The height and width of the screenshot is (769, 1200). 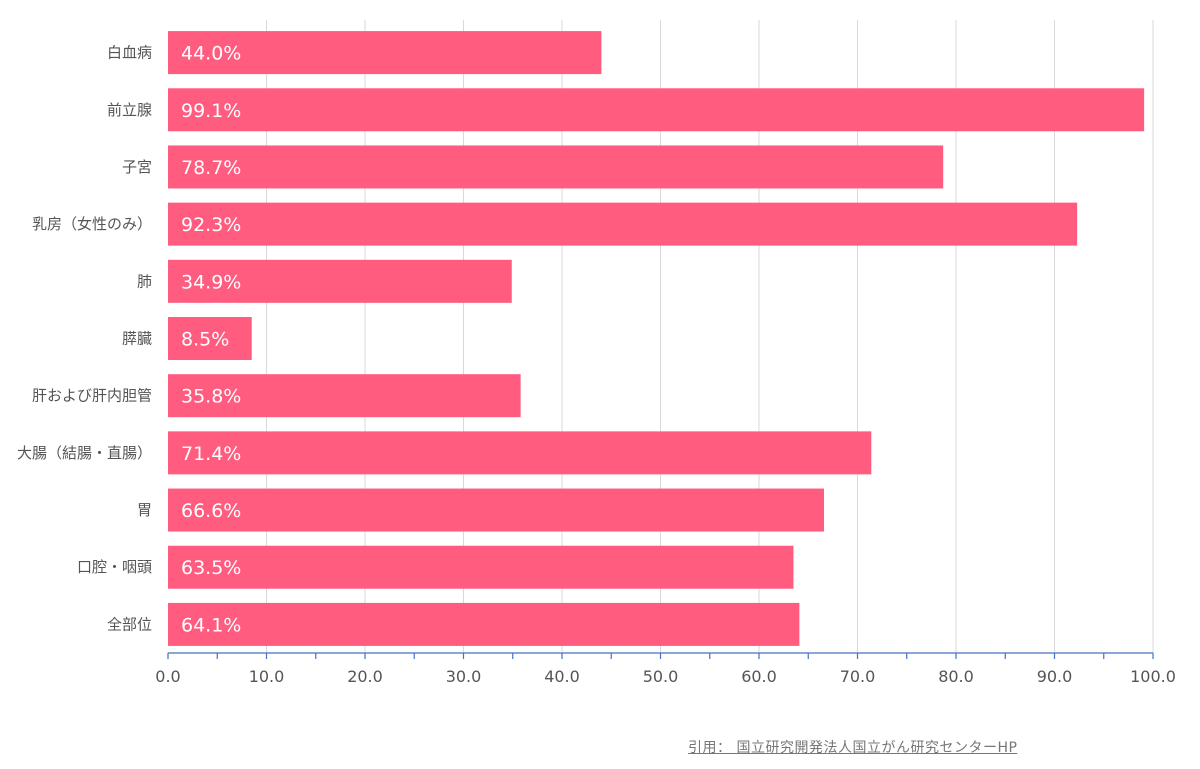 I want to click on bar-value-label: 34.9%, so click(x=211, y=282).